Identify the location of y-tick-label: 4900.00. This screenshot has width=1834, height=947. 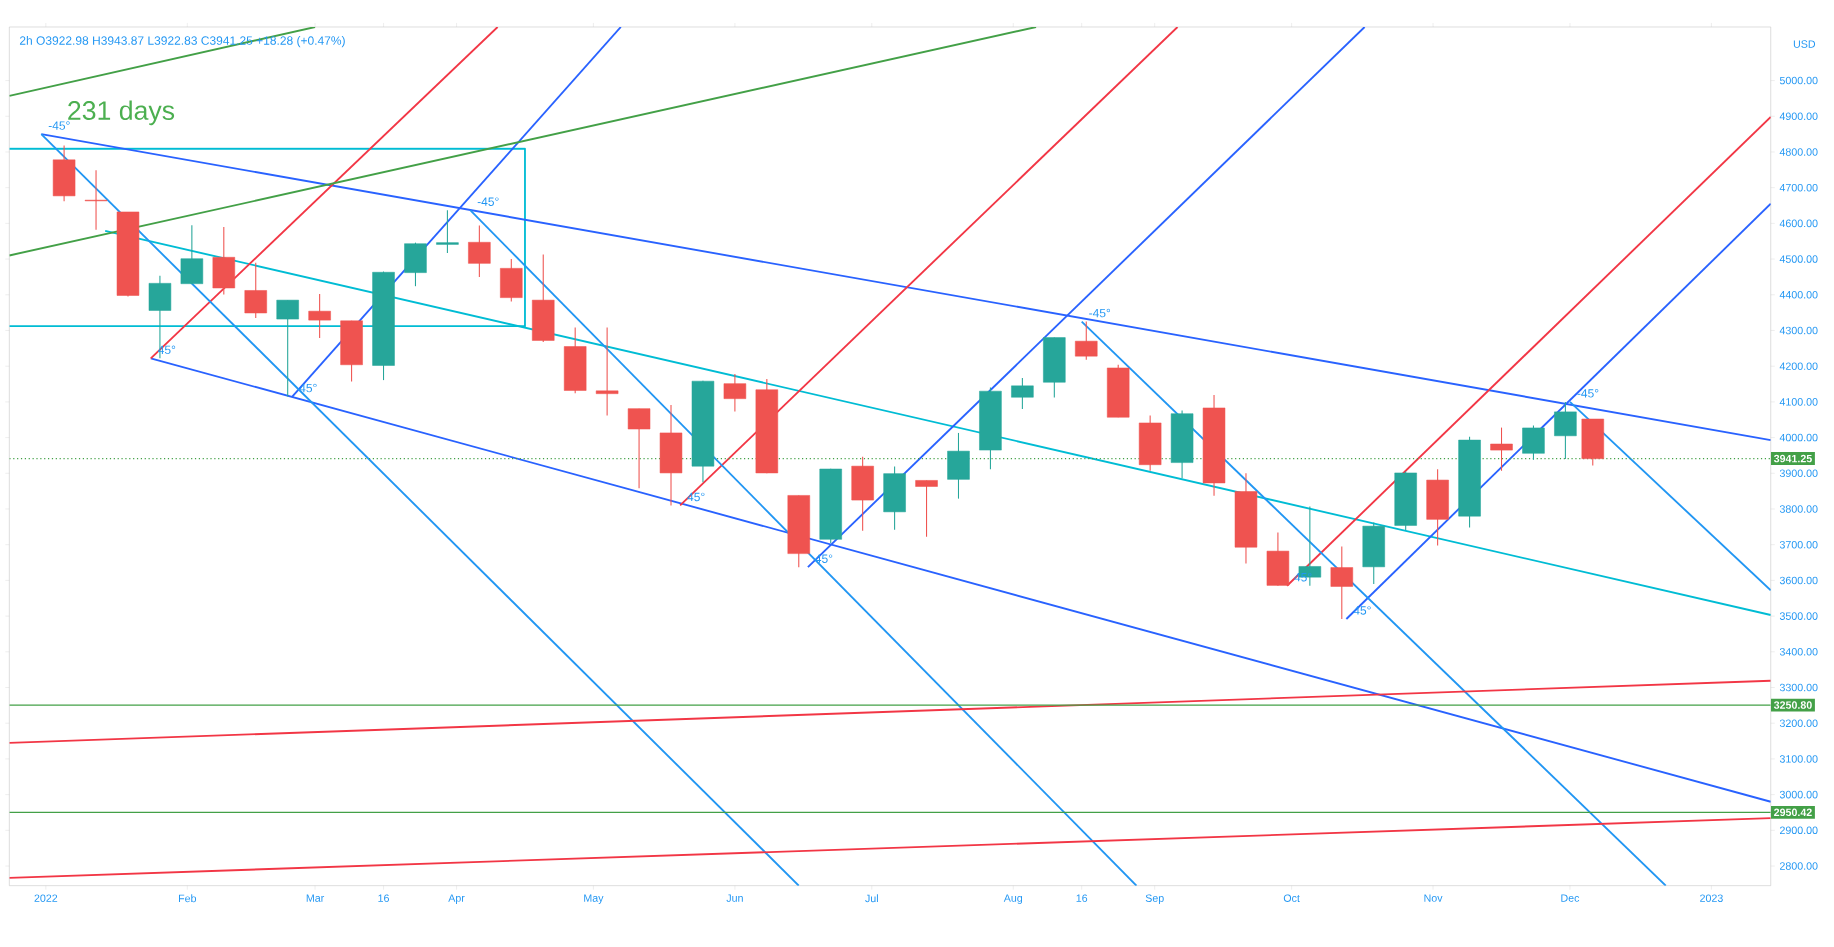
(1798, 116).